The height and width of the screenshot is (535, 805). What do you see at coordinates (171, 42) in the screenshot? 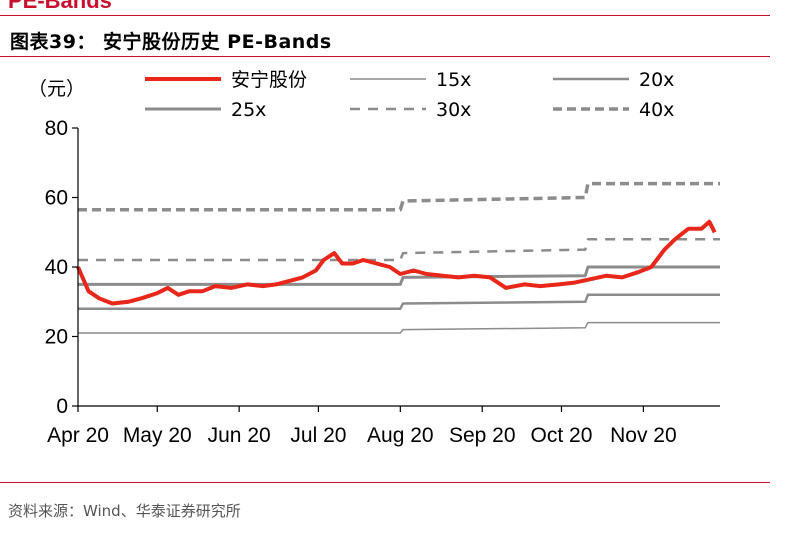
I see `figure-title: 图表39： 安宁股份历史 PE-Bands` at bounding box center [171, 42].